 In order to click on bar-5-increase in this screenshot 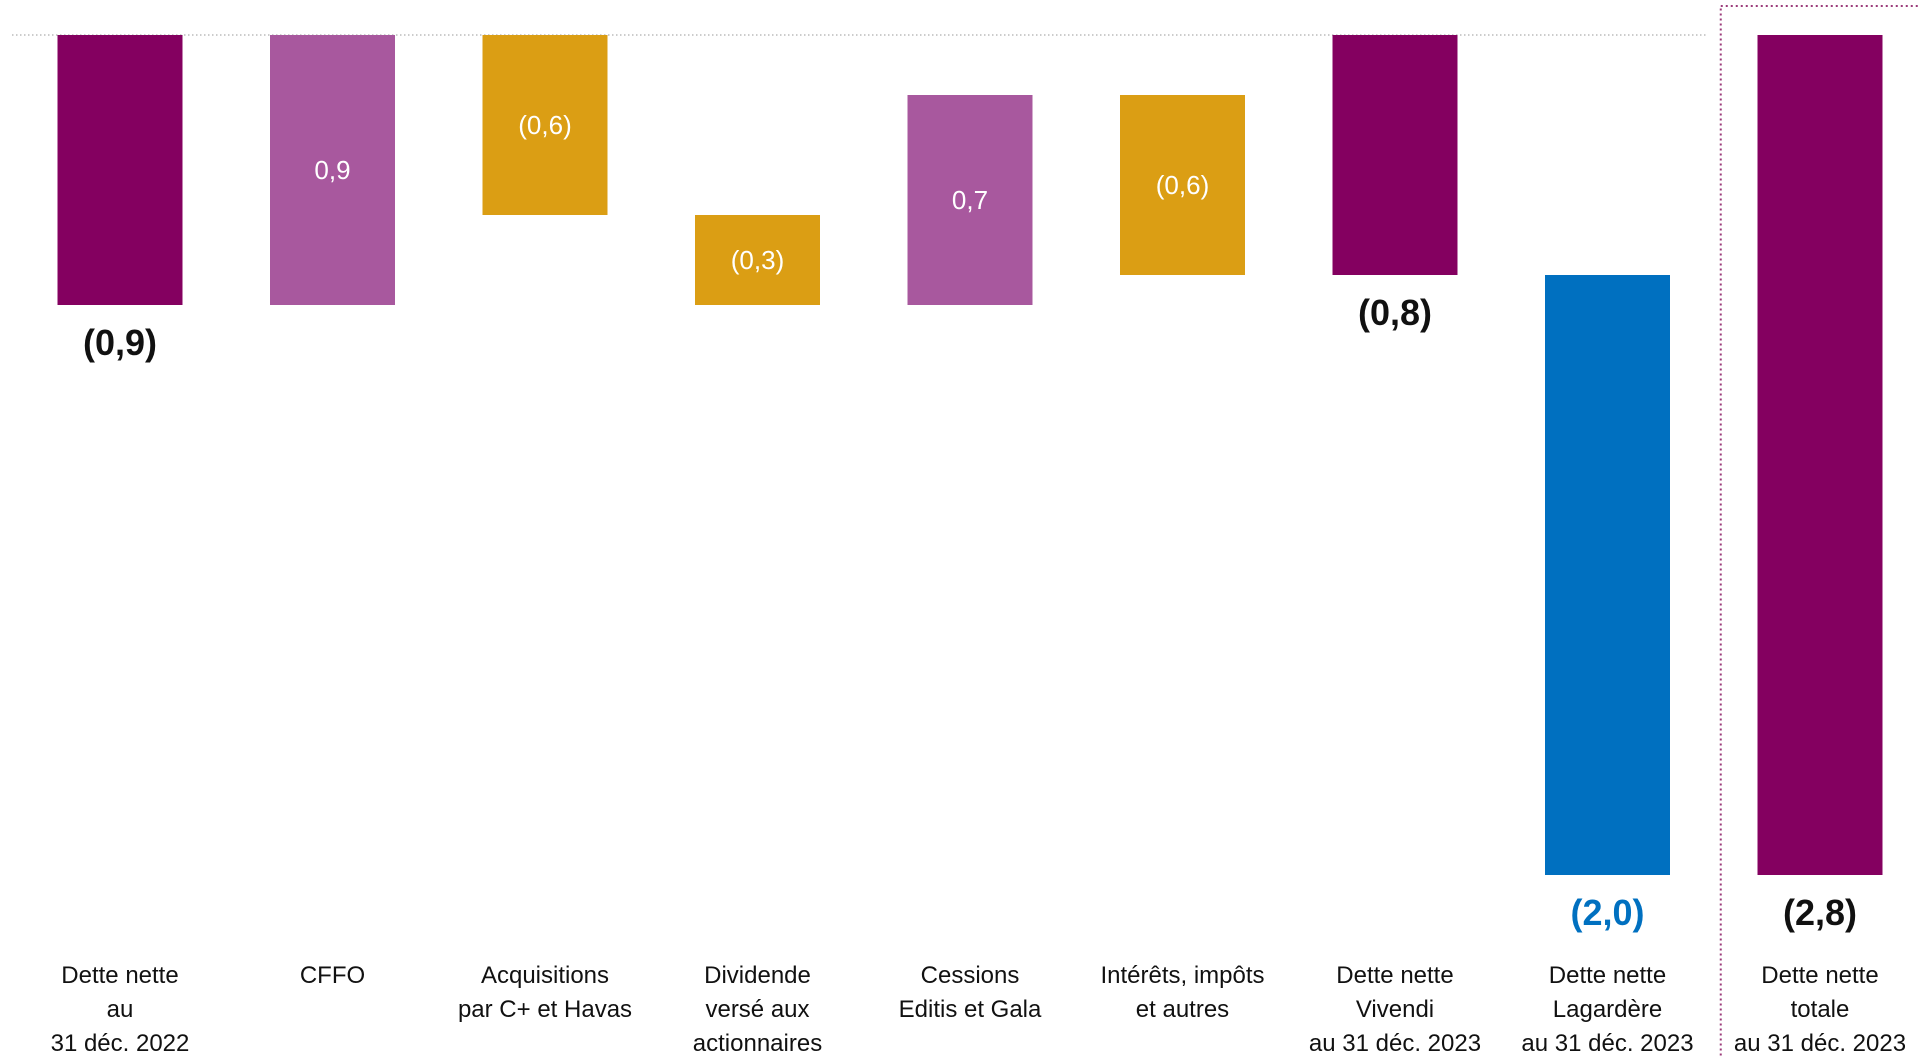, I will do `click(970, 200)`.